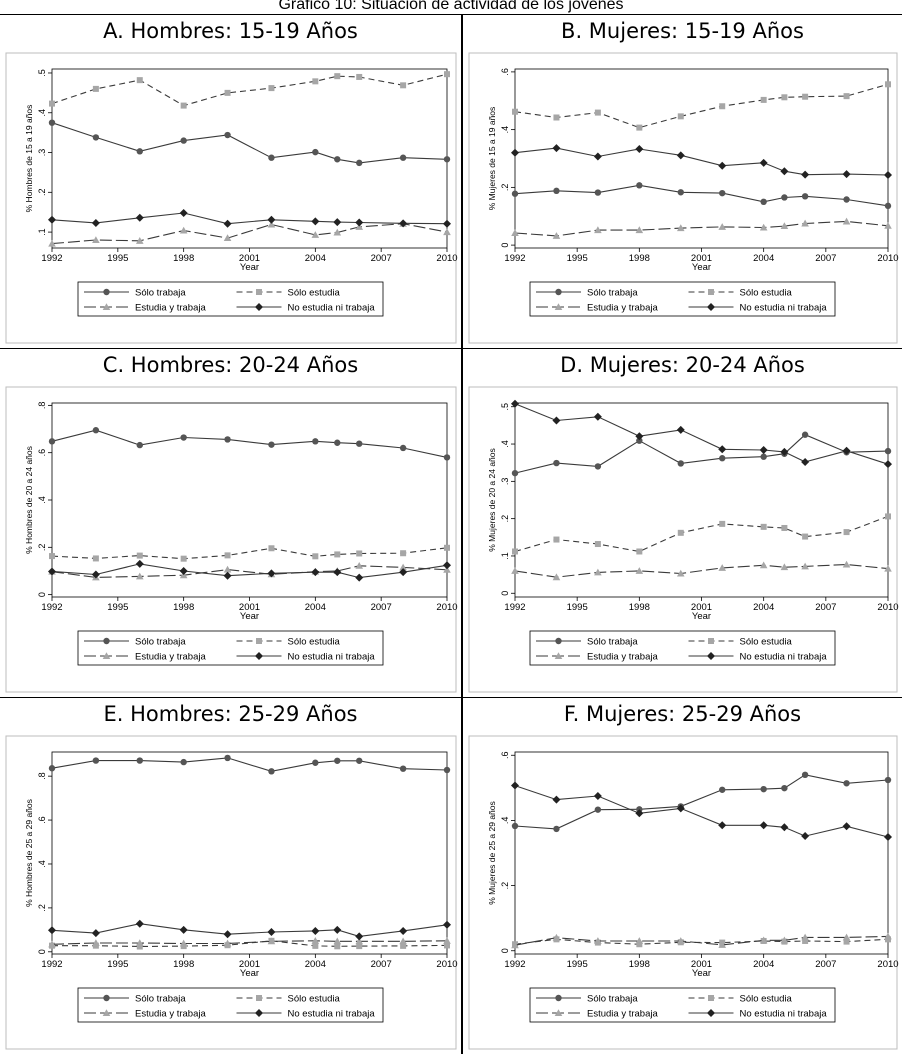  I want to click on x-axis-label: Year, so click(249, 616).